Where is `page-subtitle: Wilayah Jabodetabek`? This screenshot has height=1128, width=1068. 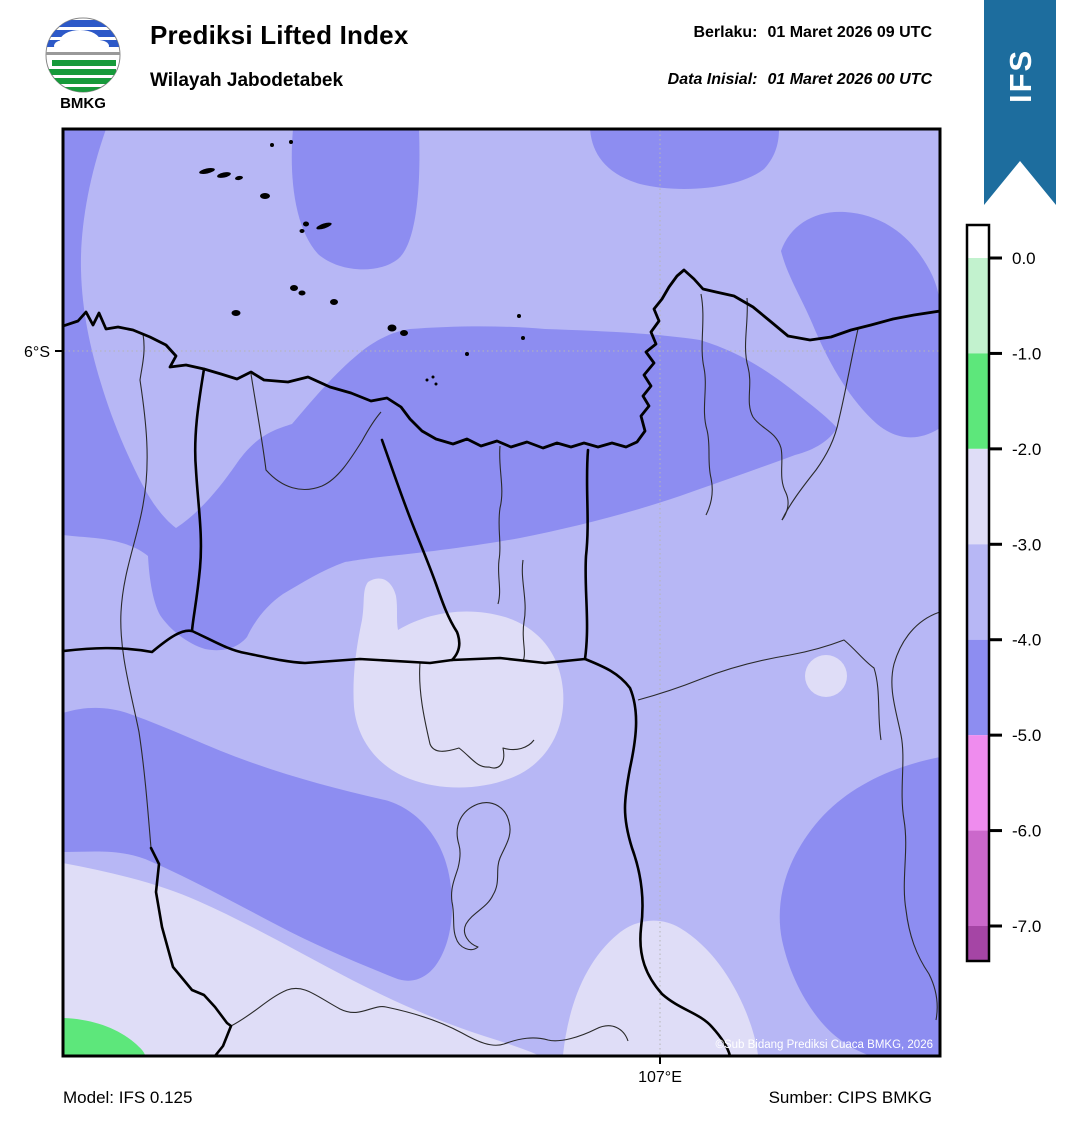 page-subtitle: Wilayah Jabodetabek is located at coordinates (247, 80).